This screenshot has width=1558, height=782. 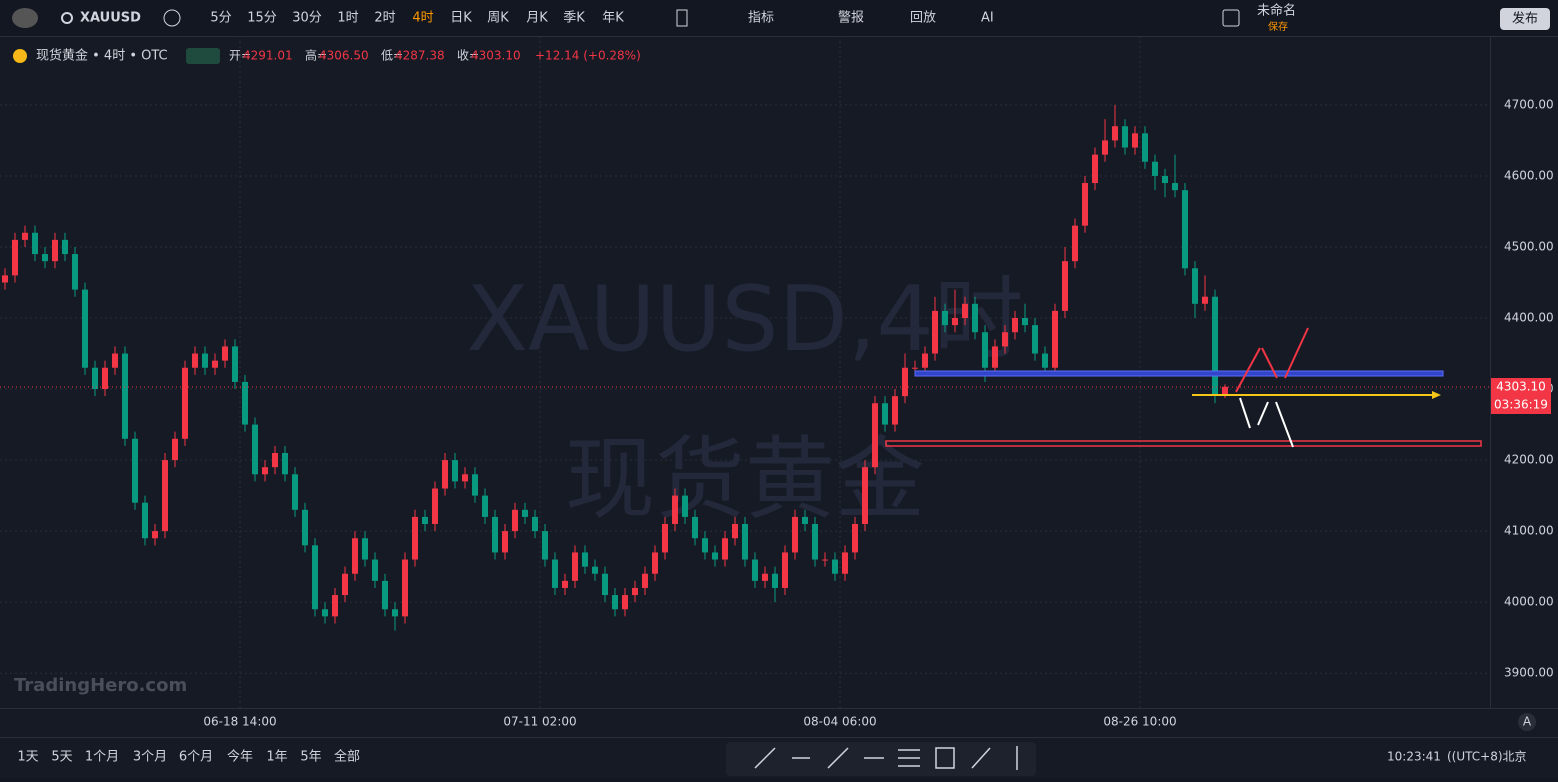 I want to click on y-tick-label: 4000.00, so click(x=1529, y=602).